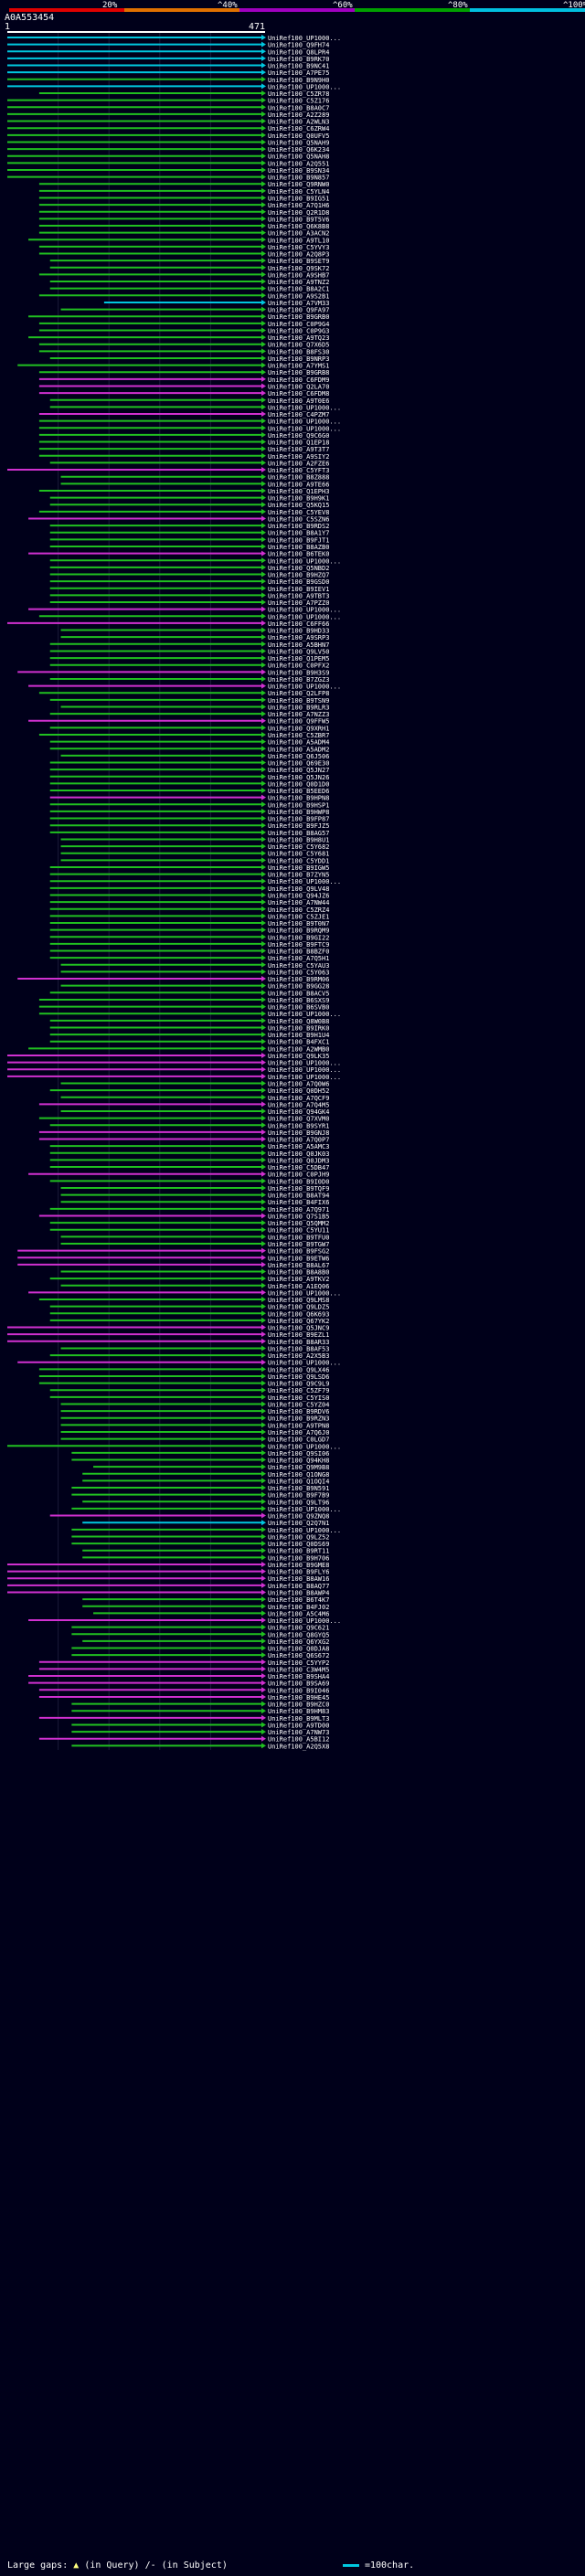 Image resolution: width=585 pixels, height=2576 pixels. I want to click on hit-label: UniRef100_A2WLN3, so click(299, 122).